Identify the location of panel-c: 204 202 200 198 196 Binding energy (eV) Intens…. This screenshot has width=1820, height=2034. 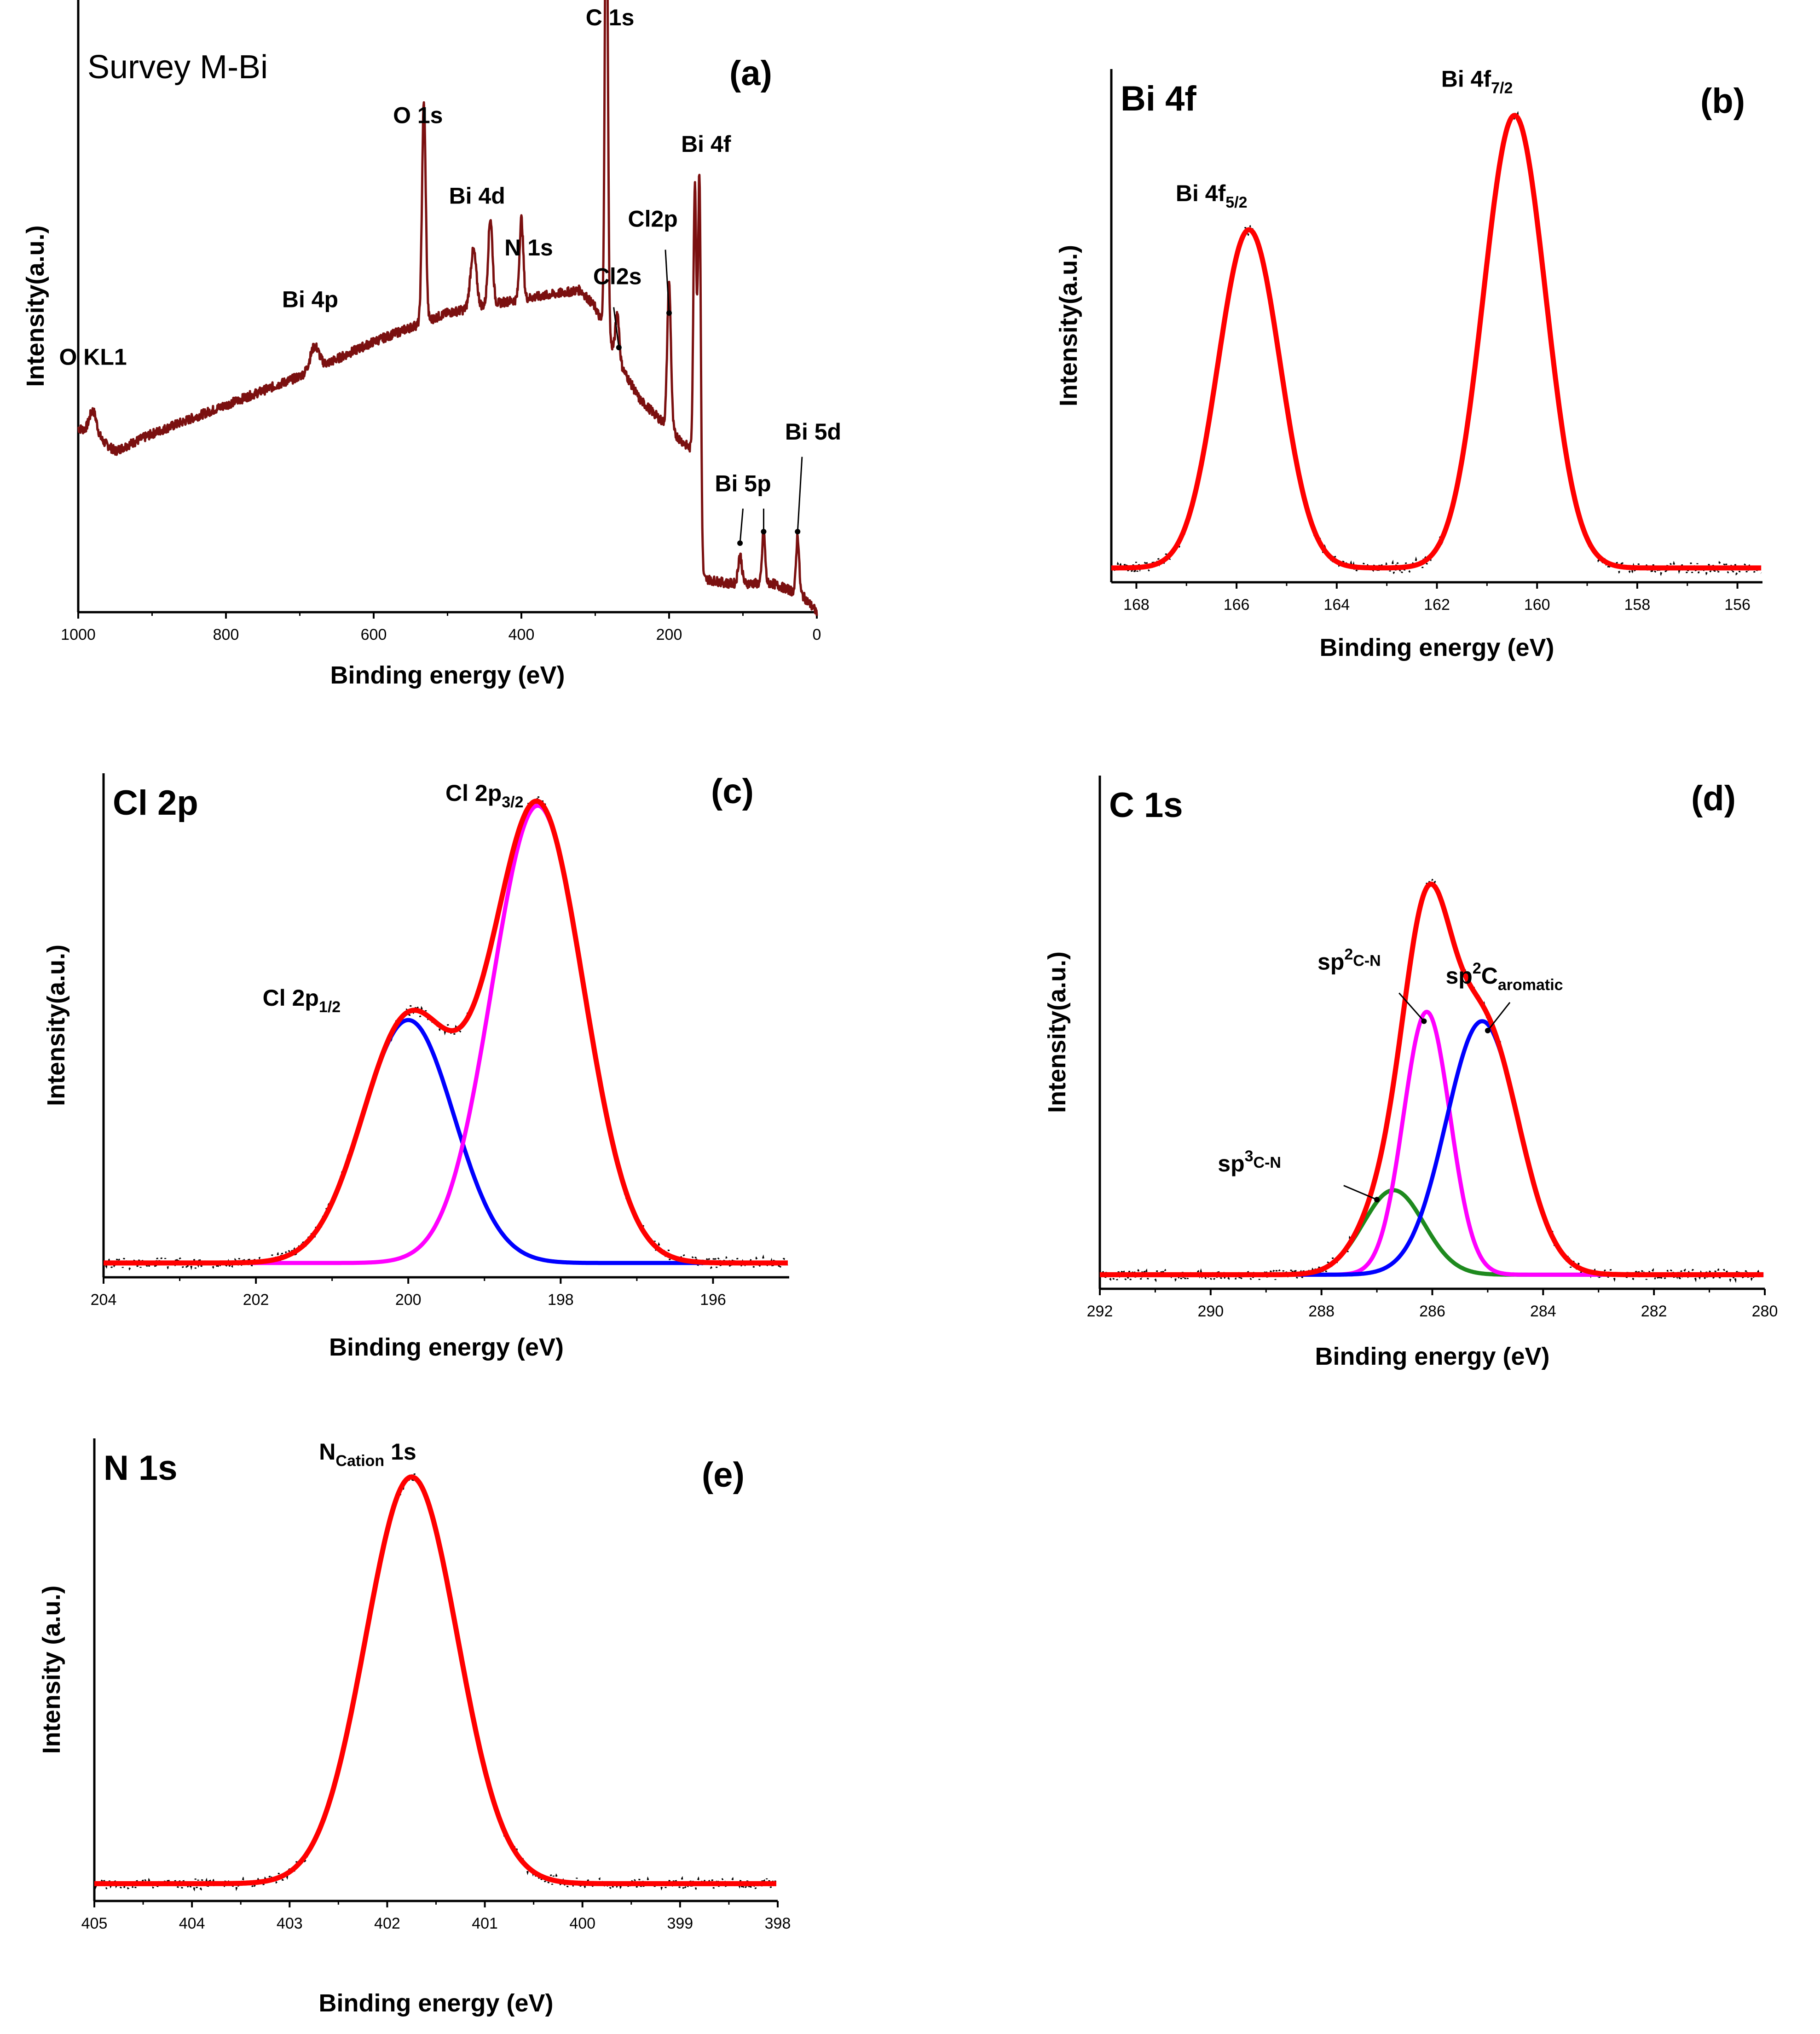
(415, 1066).